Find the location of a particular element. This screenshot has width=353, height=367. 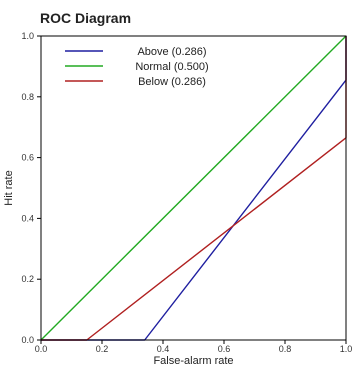

legend-label-1: Normal (0.500) is located at coordinates (171, 67).